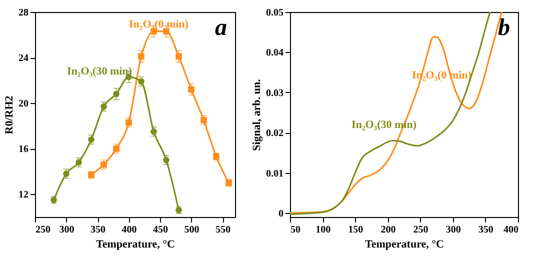 This screenshot has height=274, width=550. I want to click on x-tick-label: 100, so click(323, 230).